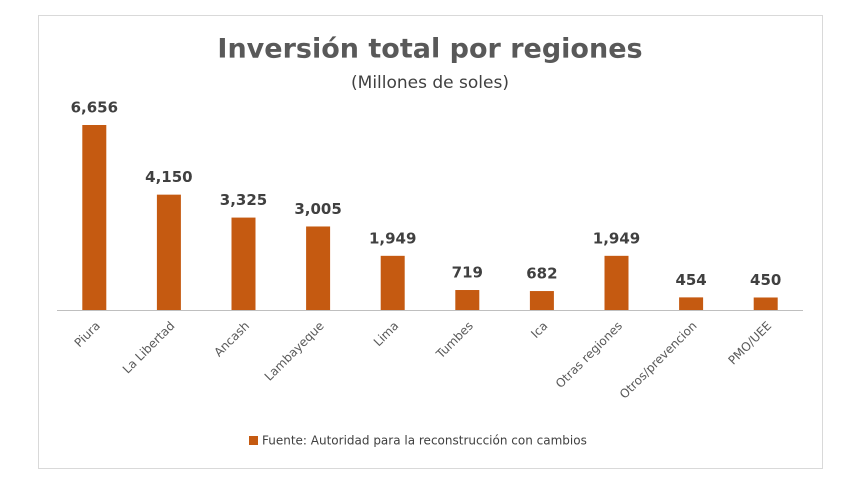 This screenshot has height=484, width=860. I want to click on chart-subtitle: (Millones de soles), so click(430, 83).